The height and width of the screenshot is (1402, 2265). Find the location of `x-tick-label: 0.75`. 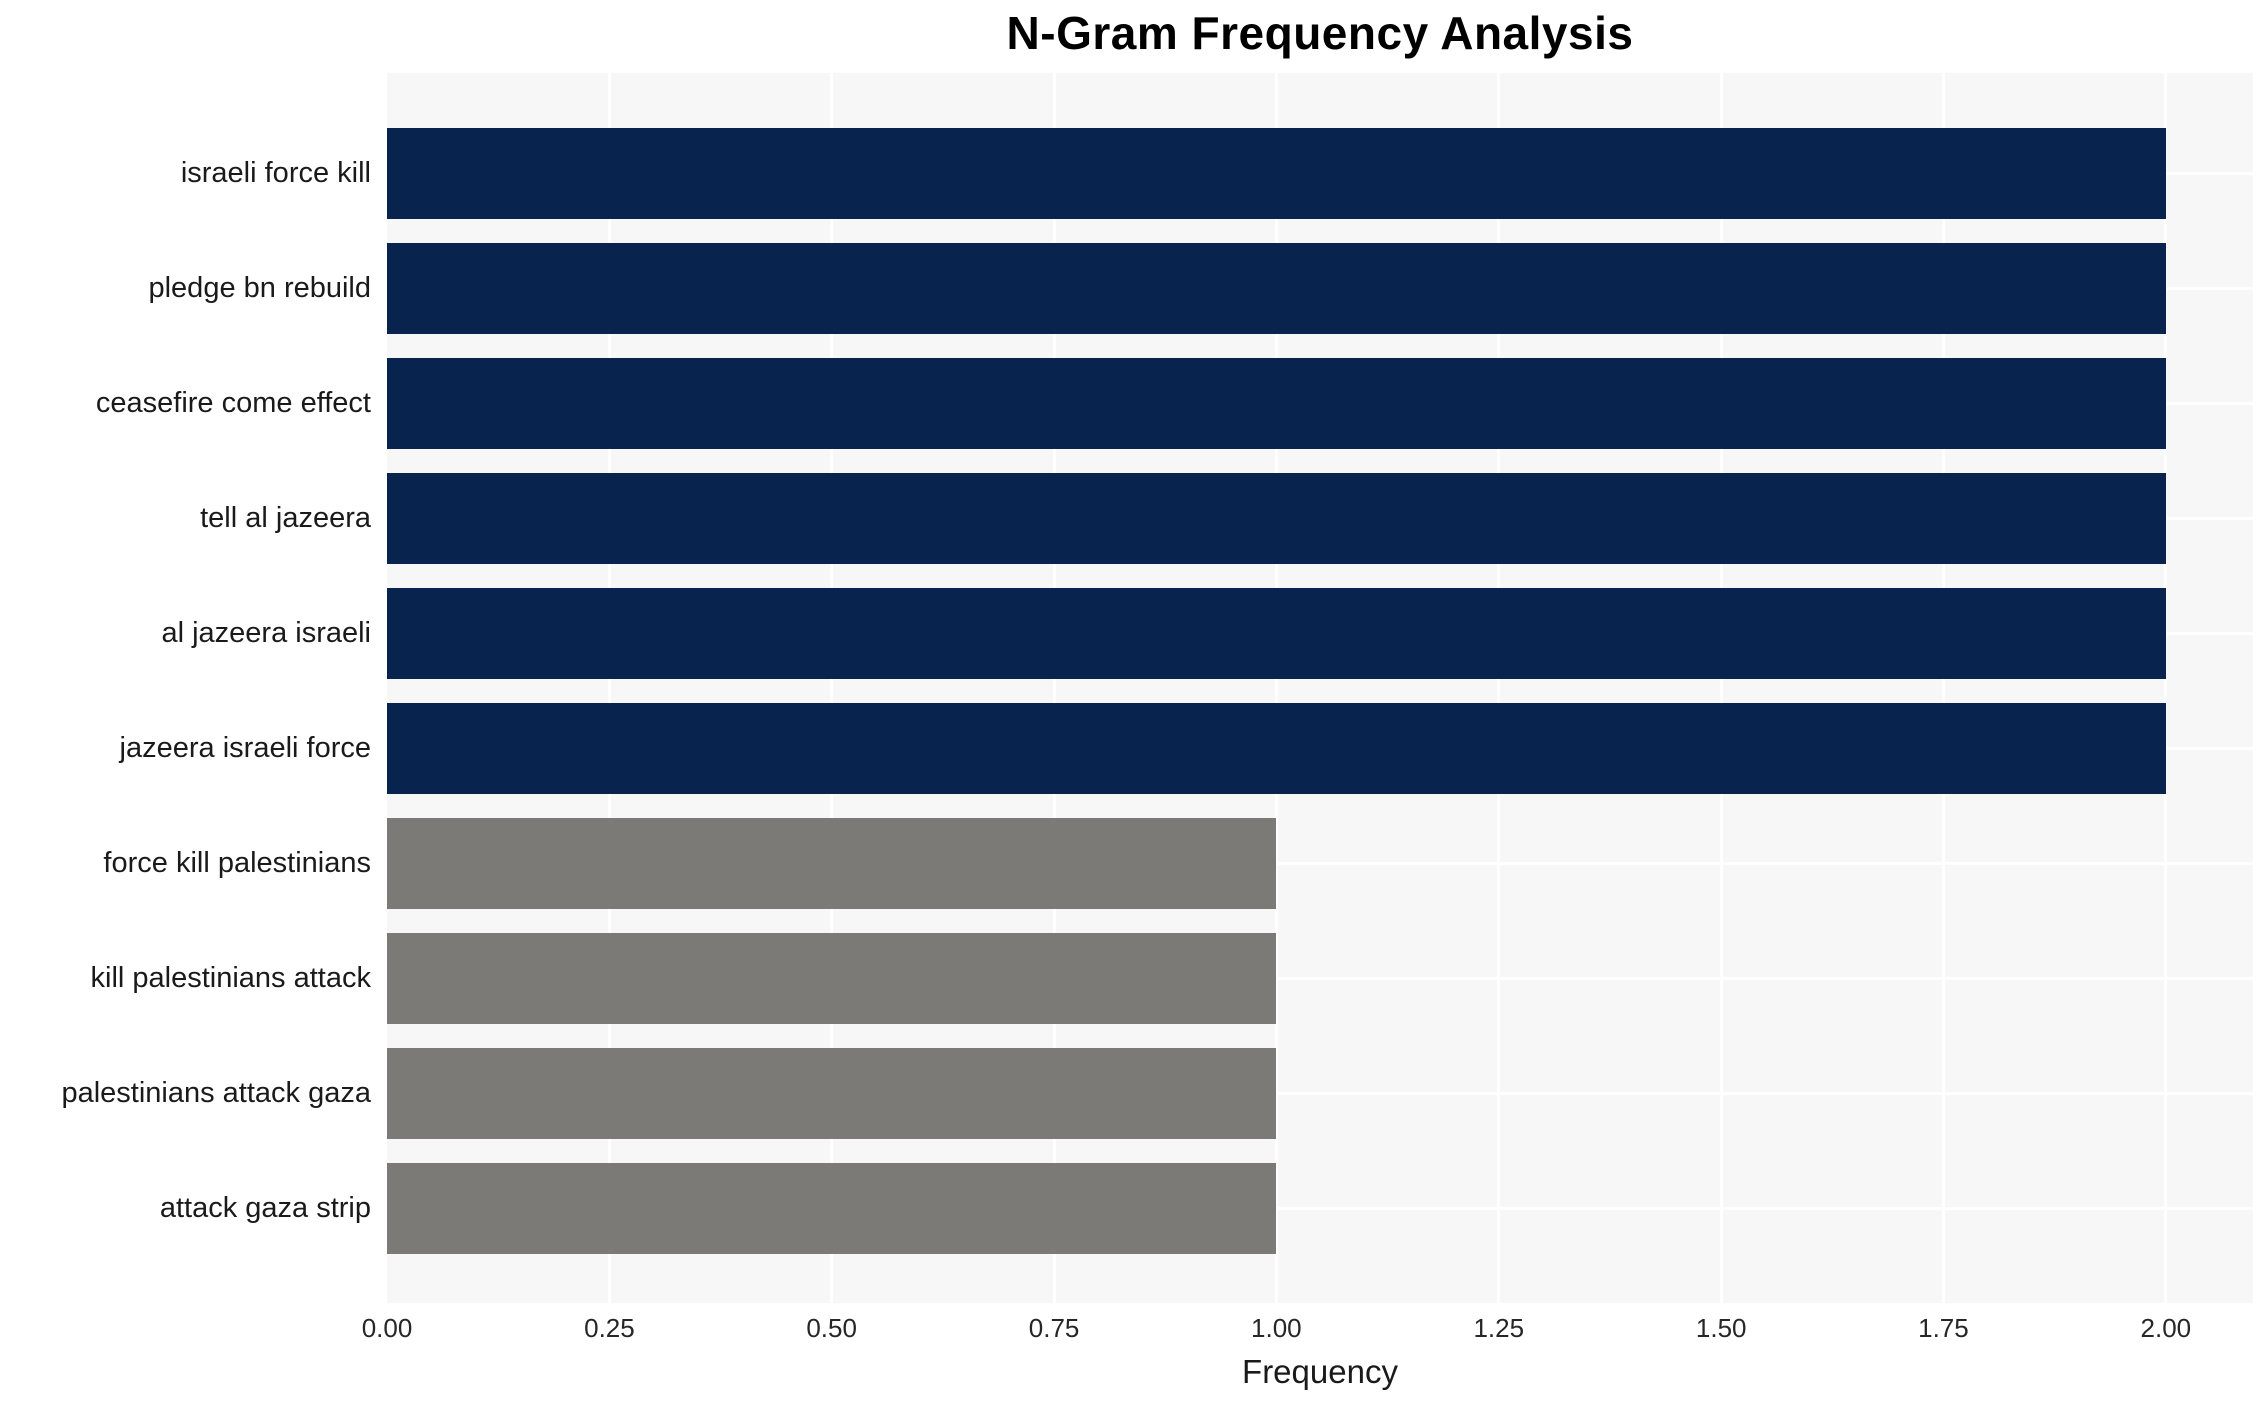

x-tick-label: 0.75 is located at coordinates (1054, 1328).